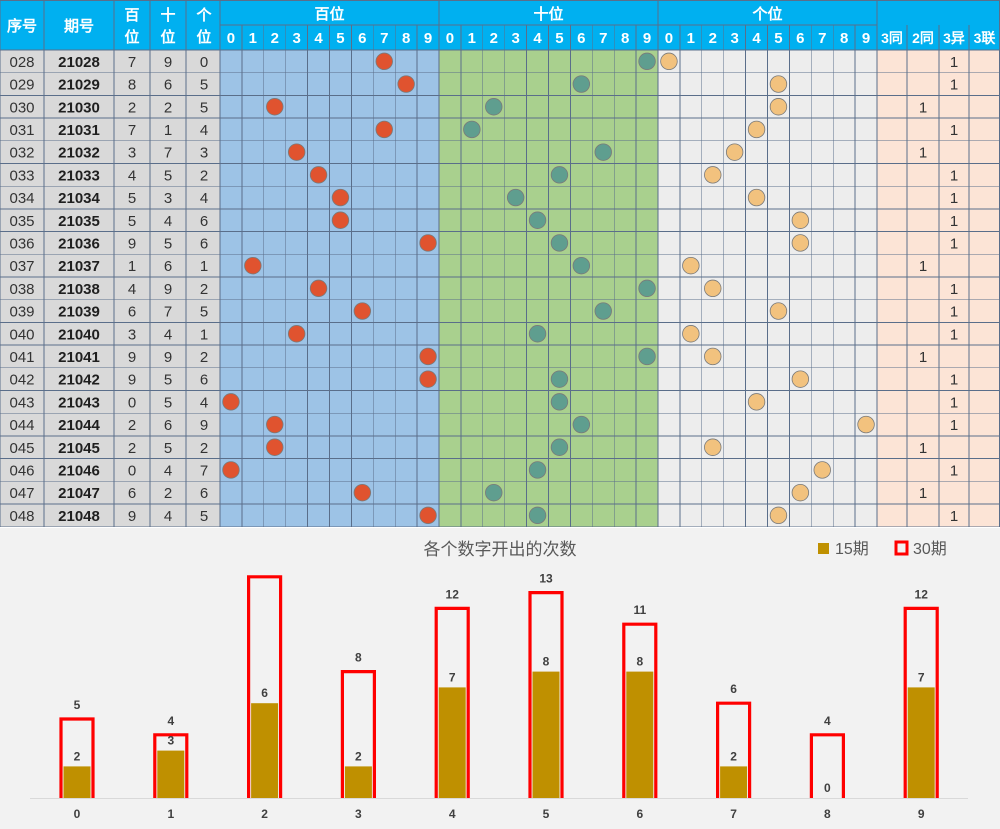 The height and width of the screenshot is (829, 1000). I want to click on column-digit: 1, so click(472, 38).